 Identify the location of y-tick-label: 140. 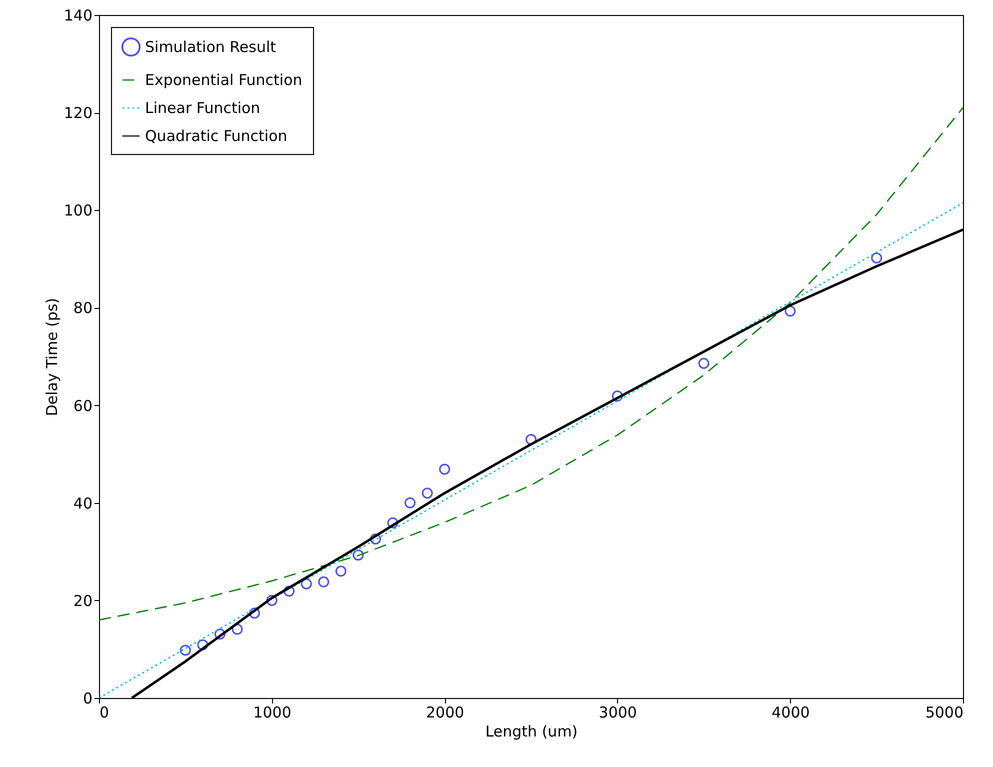
(78, 15).